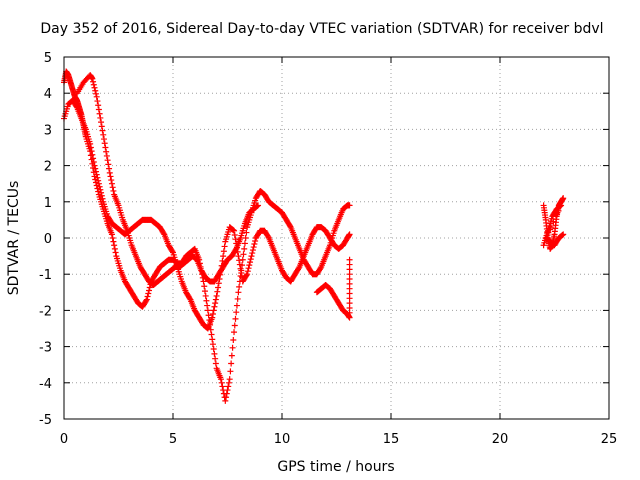  What do you see at coordinates (45, 311) in the screenshot?
I see `y-tick-label: -2` at bounding box center [45, 311].